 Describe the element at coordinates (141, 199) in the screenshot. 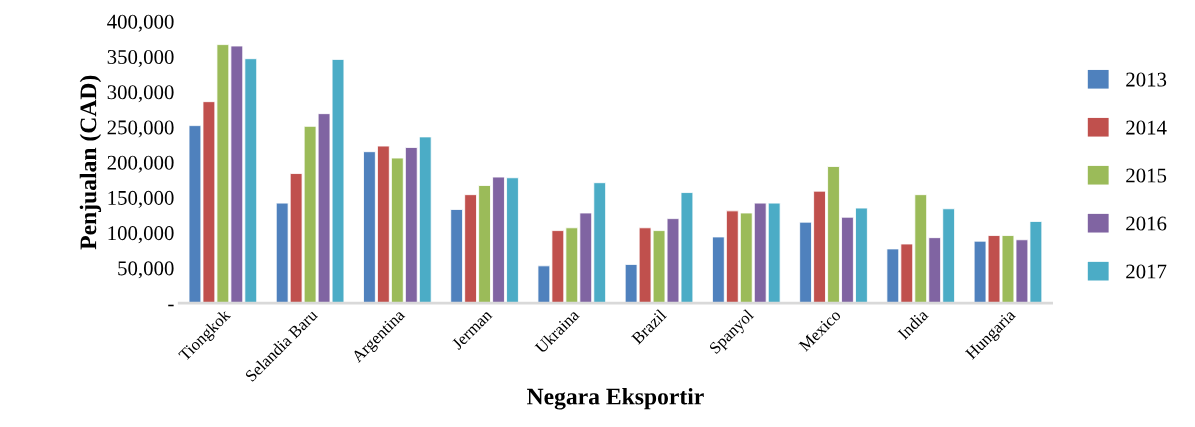

I see `y-tick-label: 150,000` at that location.